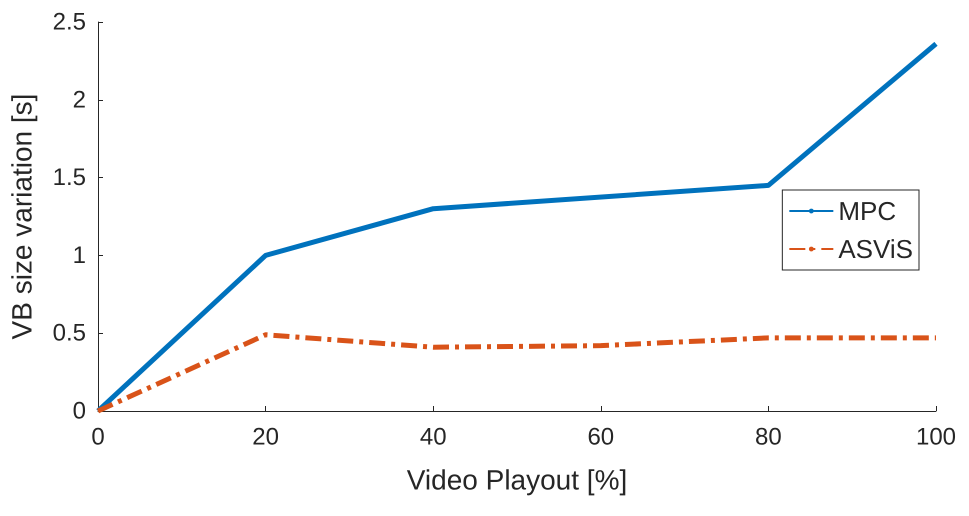 The width and height of the screenshot is (969, 516). I want to click on y-tick-label: 2.5, so click(69, 22).